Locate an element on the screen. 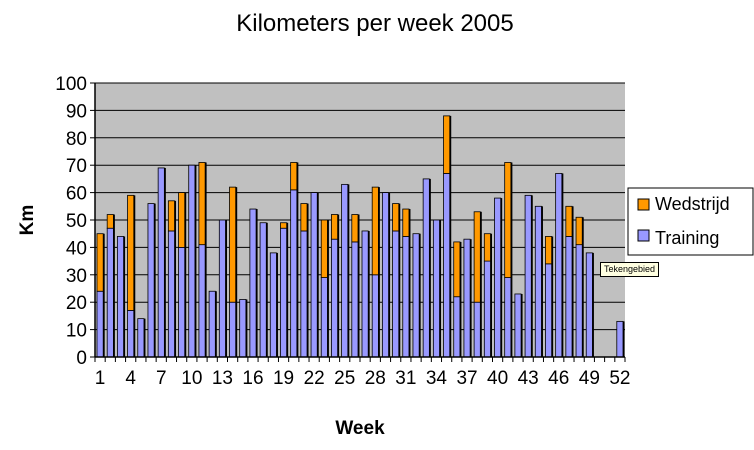 This screenshot has width=754, height=450. chart-title: Kilometers per week 2005 is located at coordinates (374, 23).